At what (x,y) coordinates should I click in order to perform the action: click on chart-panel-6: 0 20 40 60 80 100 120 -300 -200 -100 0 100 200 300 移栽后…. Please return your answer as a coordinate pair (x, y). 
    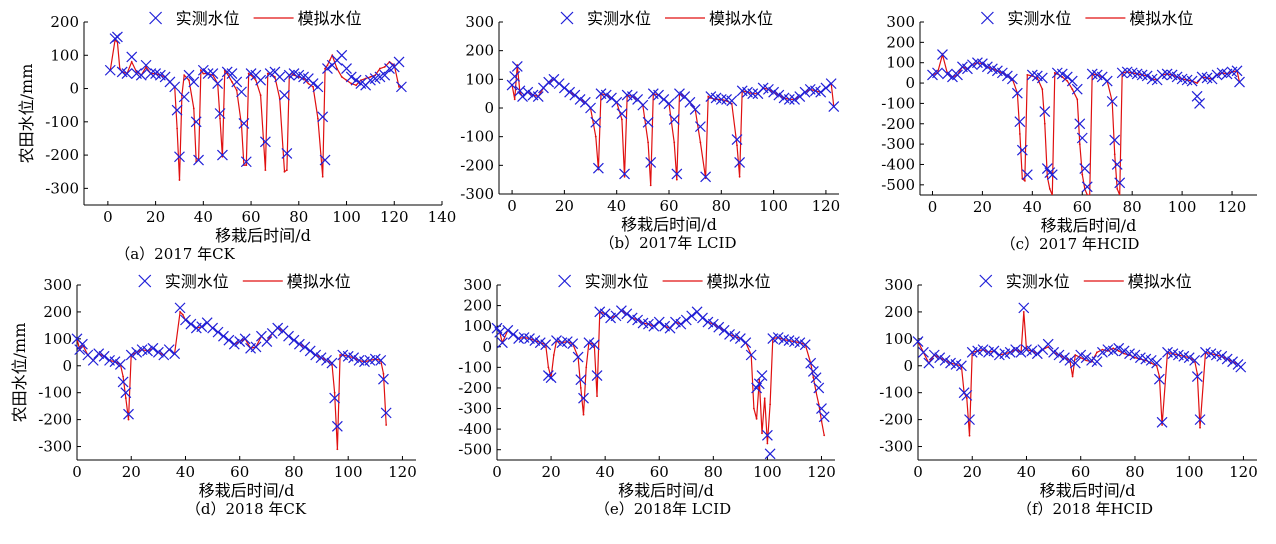
    Looking at the image, I should click on (1068, 395).